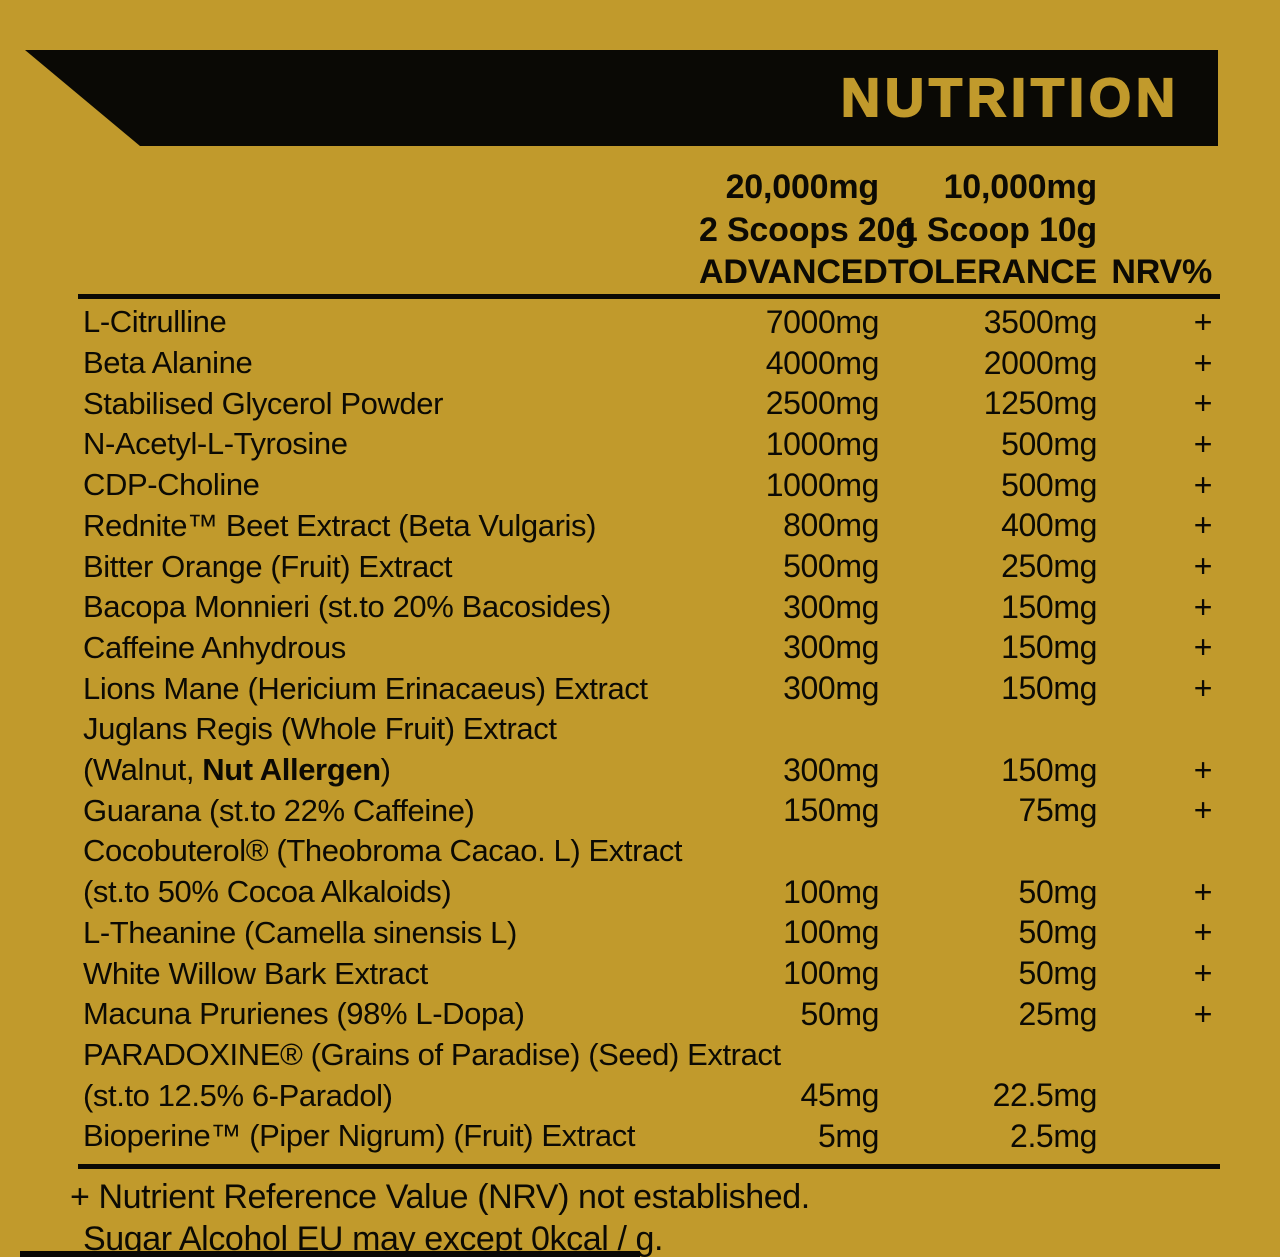 The image size is (1280, 1257). What do you see at coordinates (651, 1014) in the screenshot?
I see `table-row: Macuna Prurienes (98% L-Dopa) 50mg 25mg +` at bounding box center [651, 1014].